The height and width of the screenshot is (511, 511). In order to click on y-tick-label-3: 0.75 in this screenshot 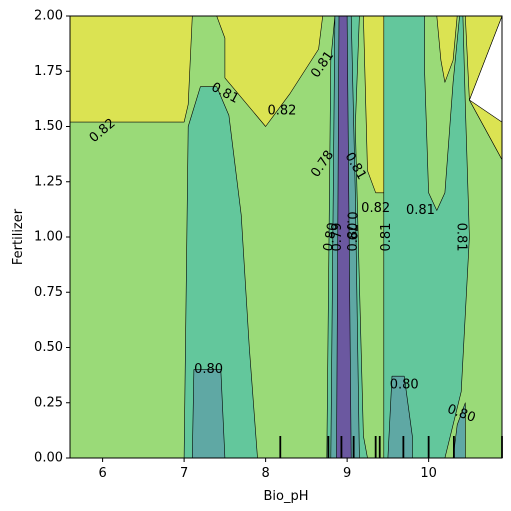, I will do `click(48, 292)`.